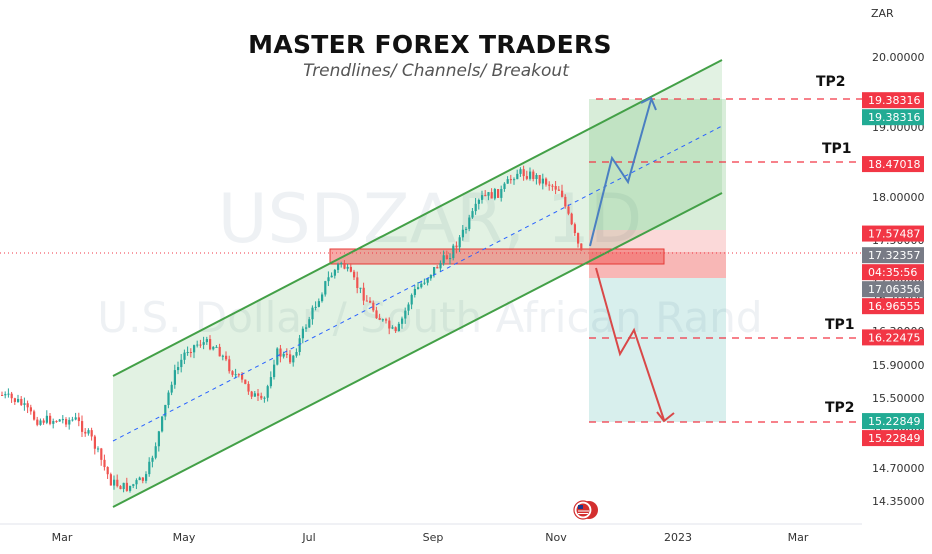 The width and height of the screenshot is (932, 554). I want to click on bullish-projection-arrow, so click(620, 173).